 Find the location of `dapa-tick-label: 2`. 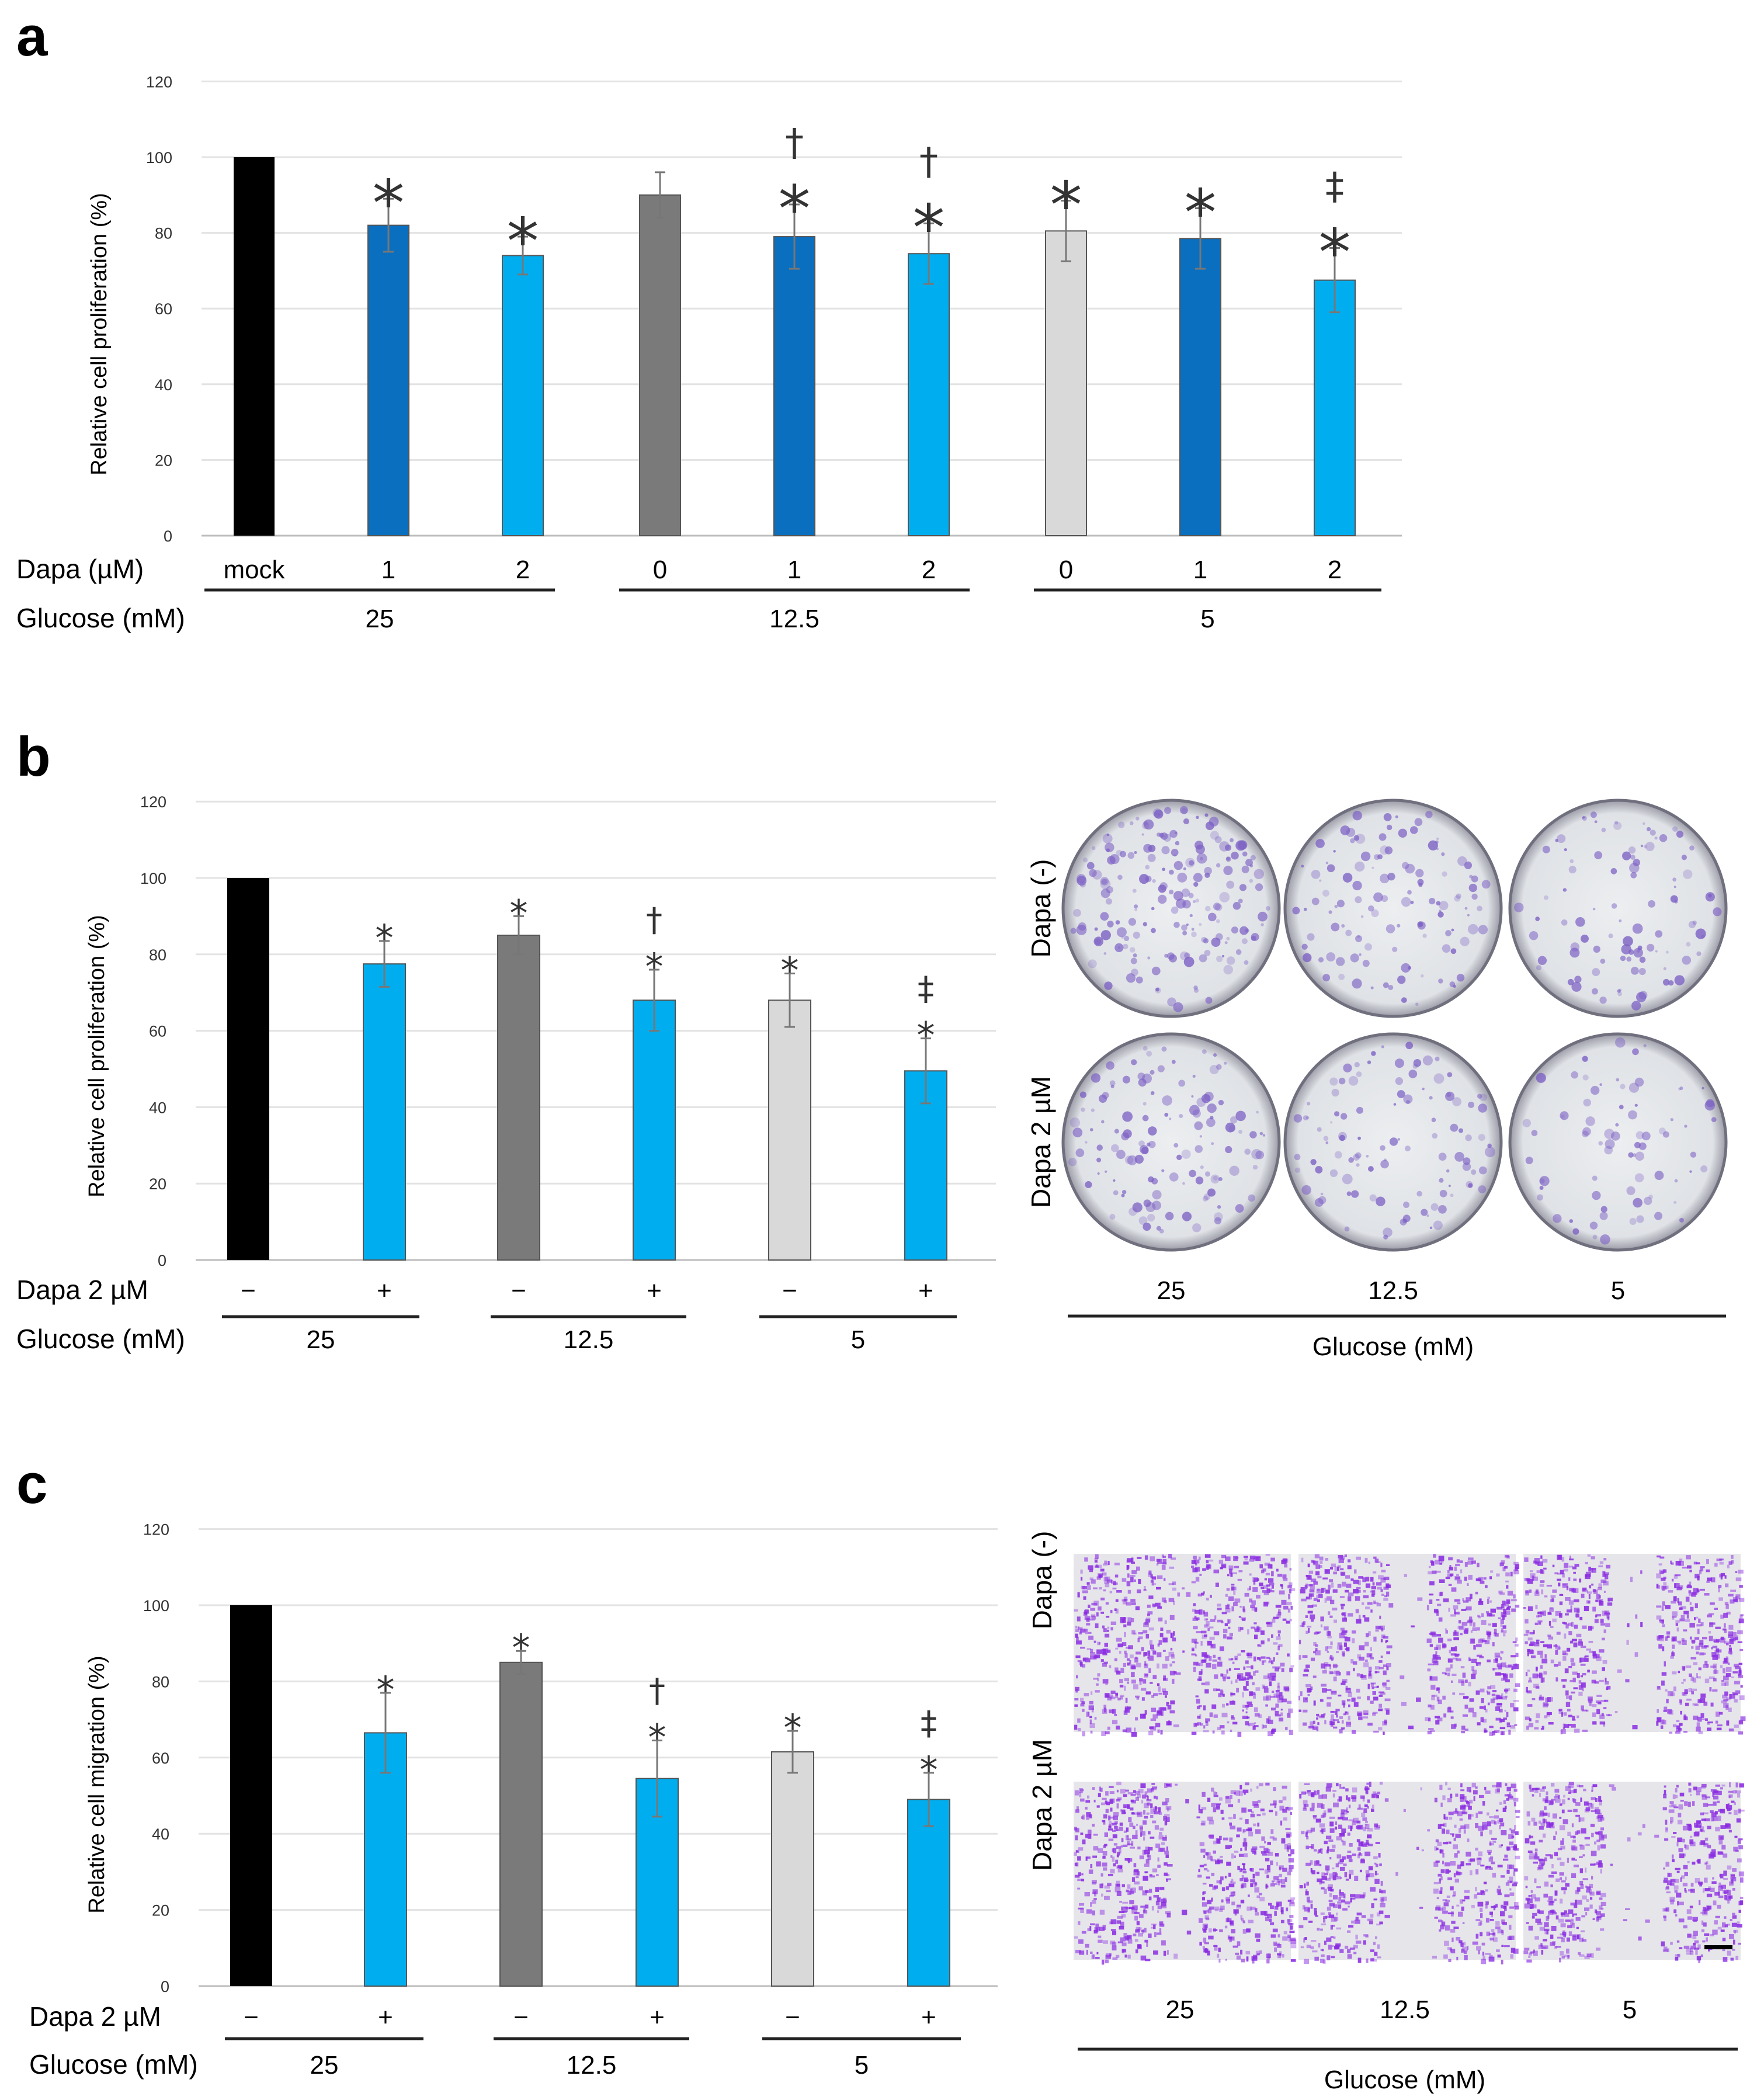

dapa-tick-label: 2 is located at coordinates (1335, 570).